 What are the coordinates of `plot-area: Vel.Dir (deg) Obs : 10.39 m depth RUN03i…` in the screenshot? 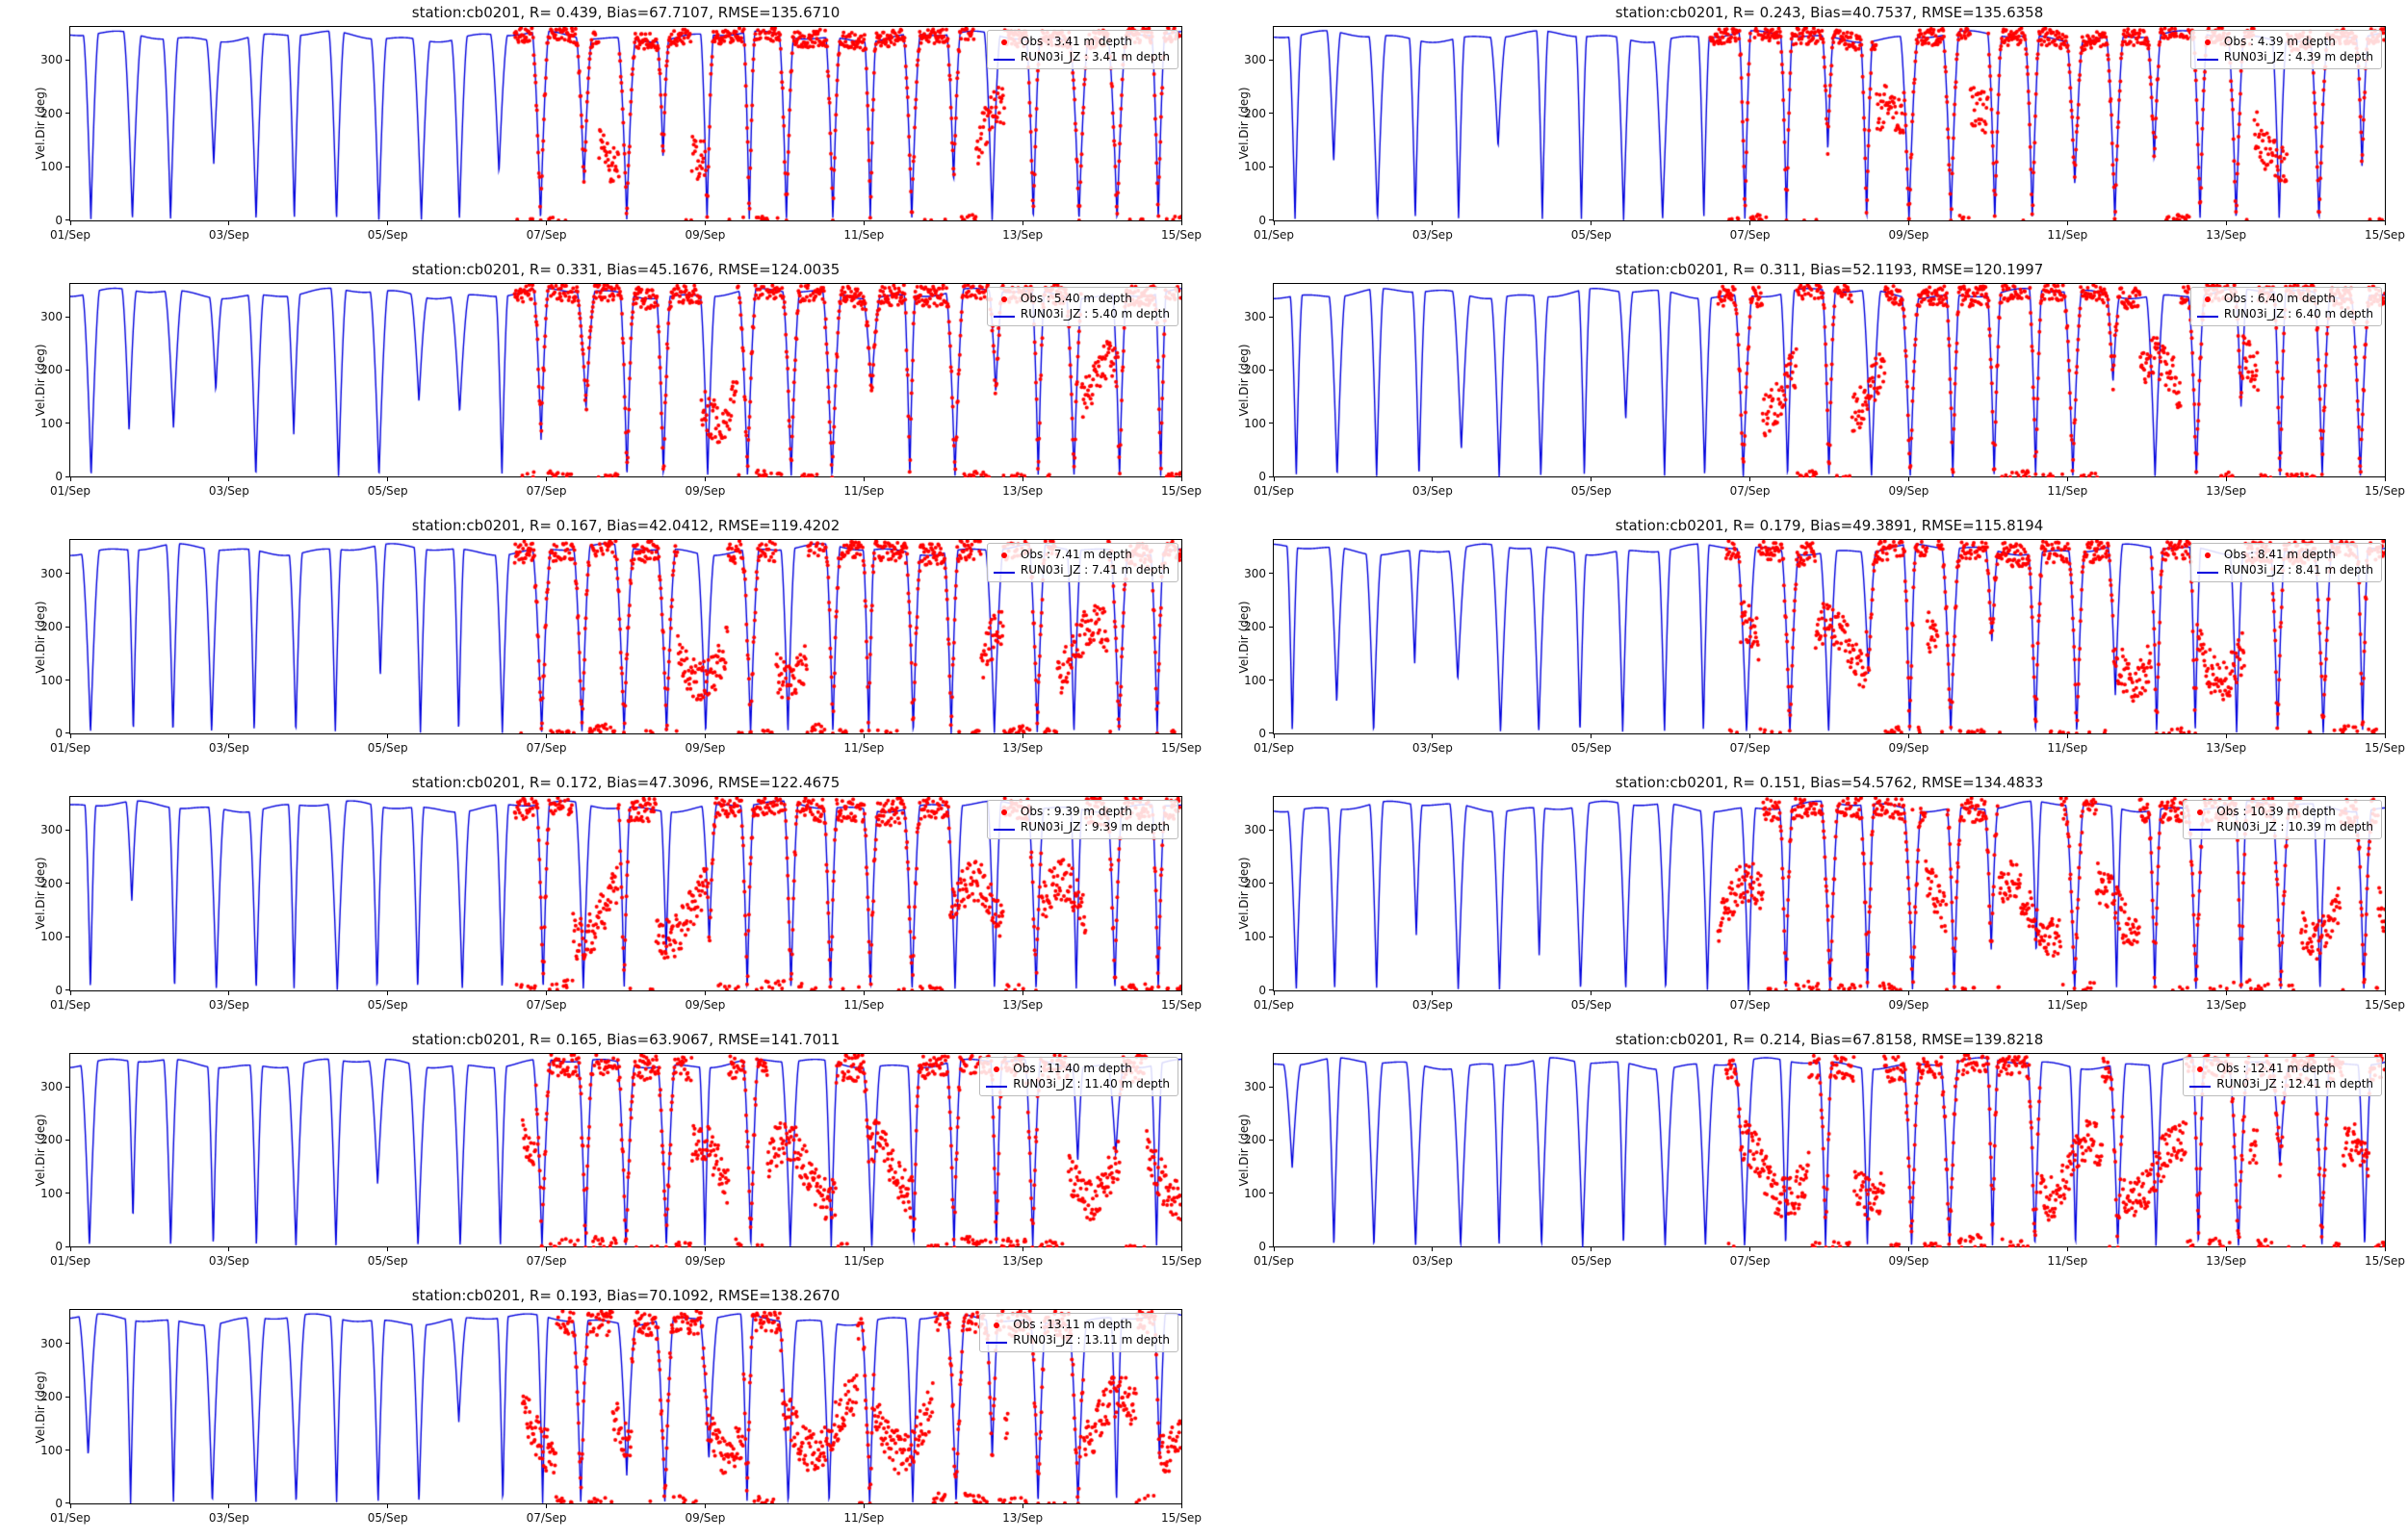 It's located at (1821, 903).